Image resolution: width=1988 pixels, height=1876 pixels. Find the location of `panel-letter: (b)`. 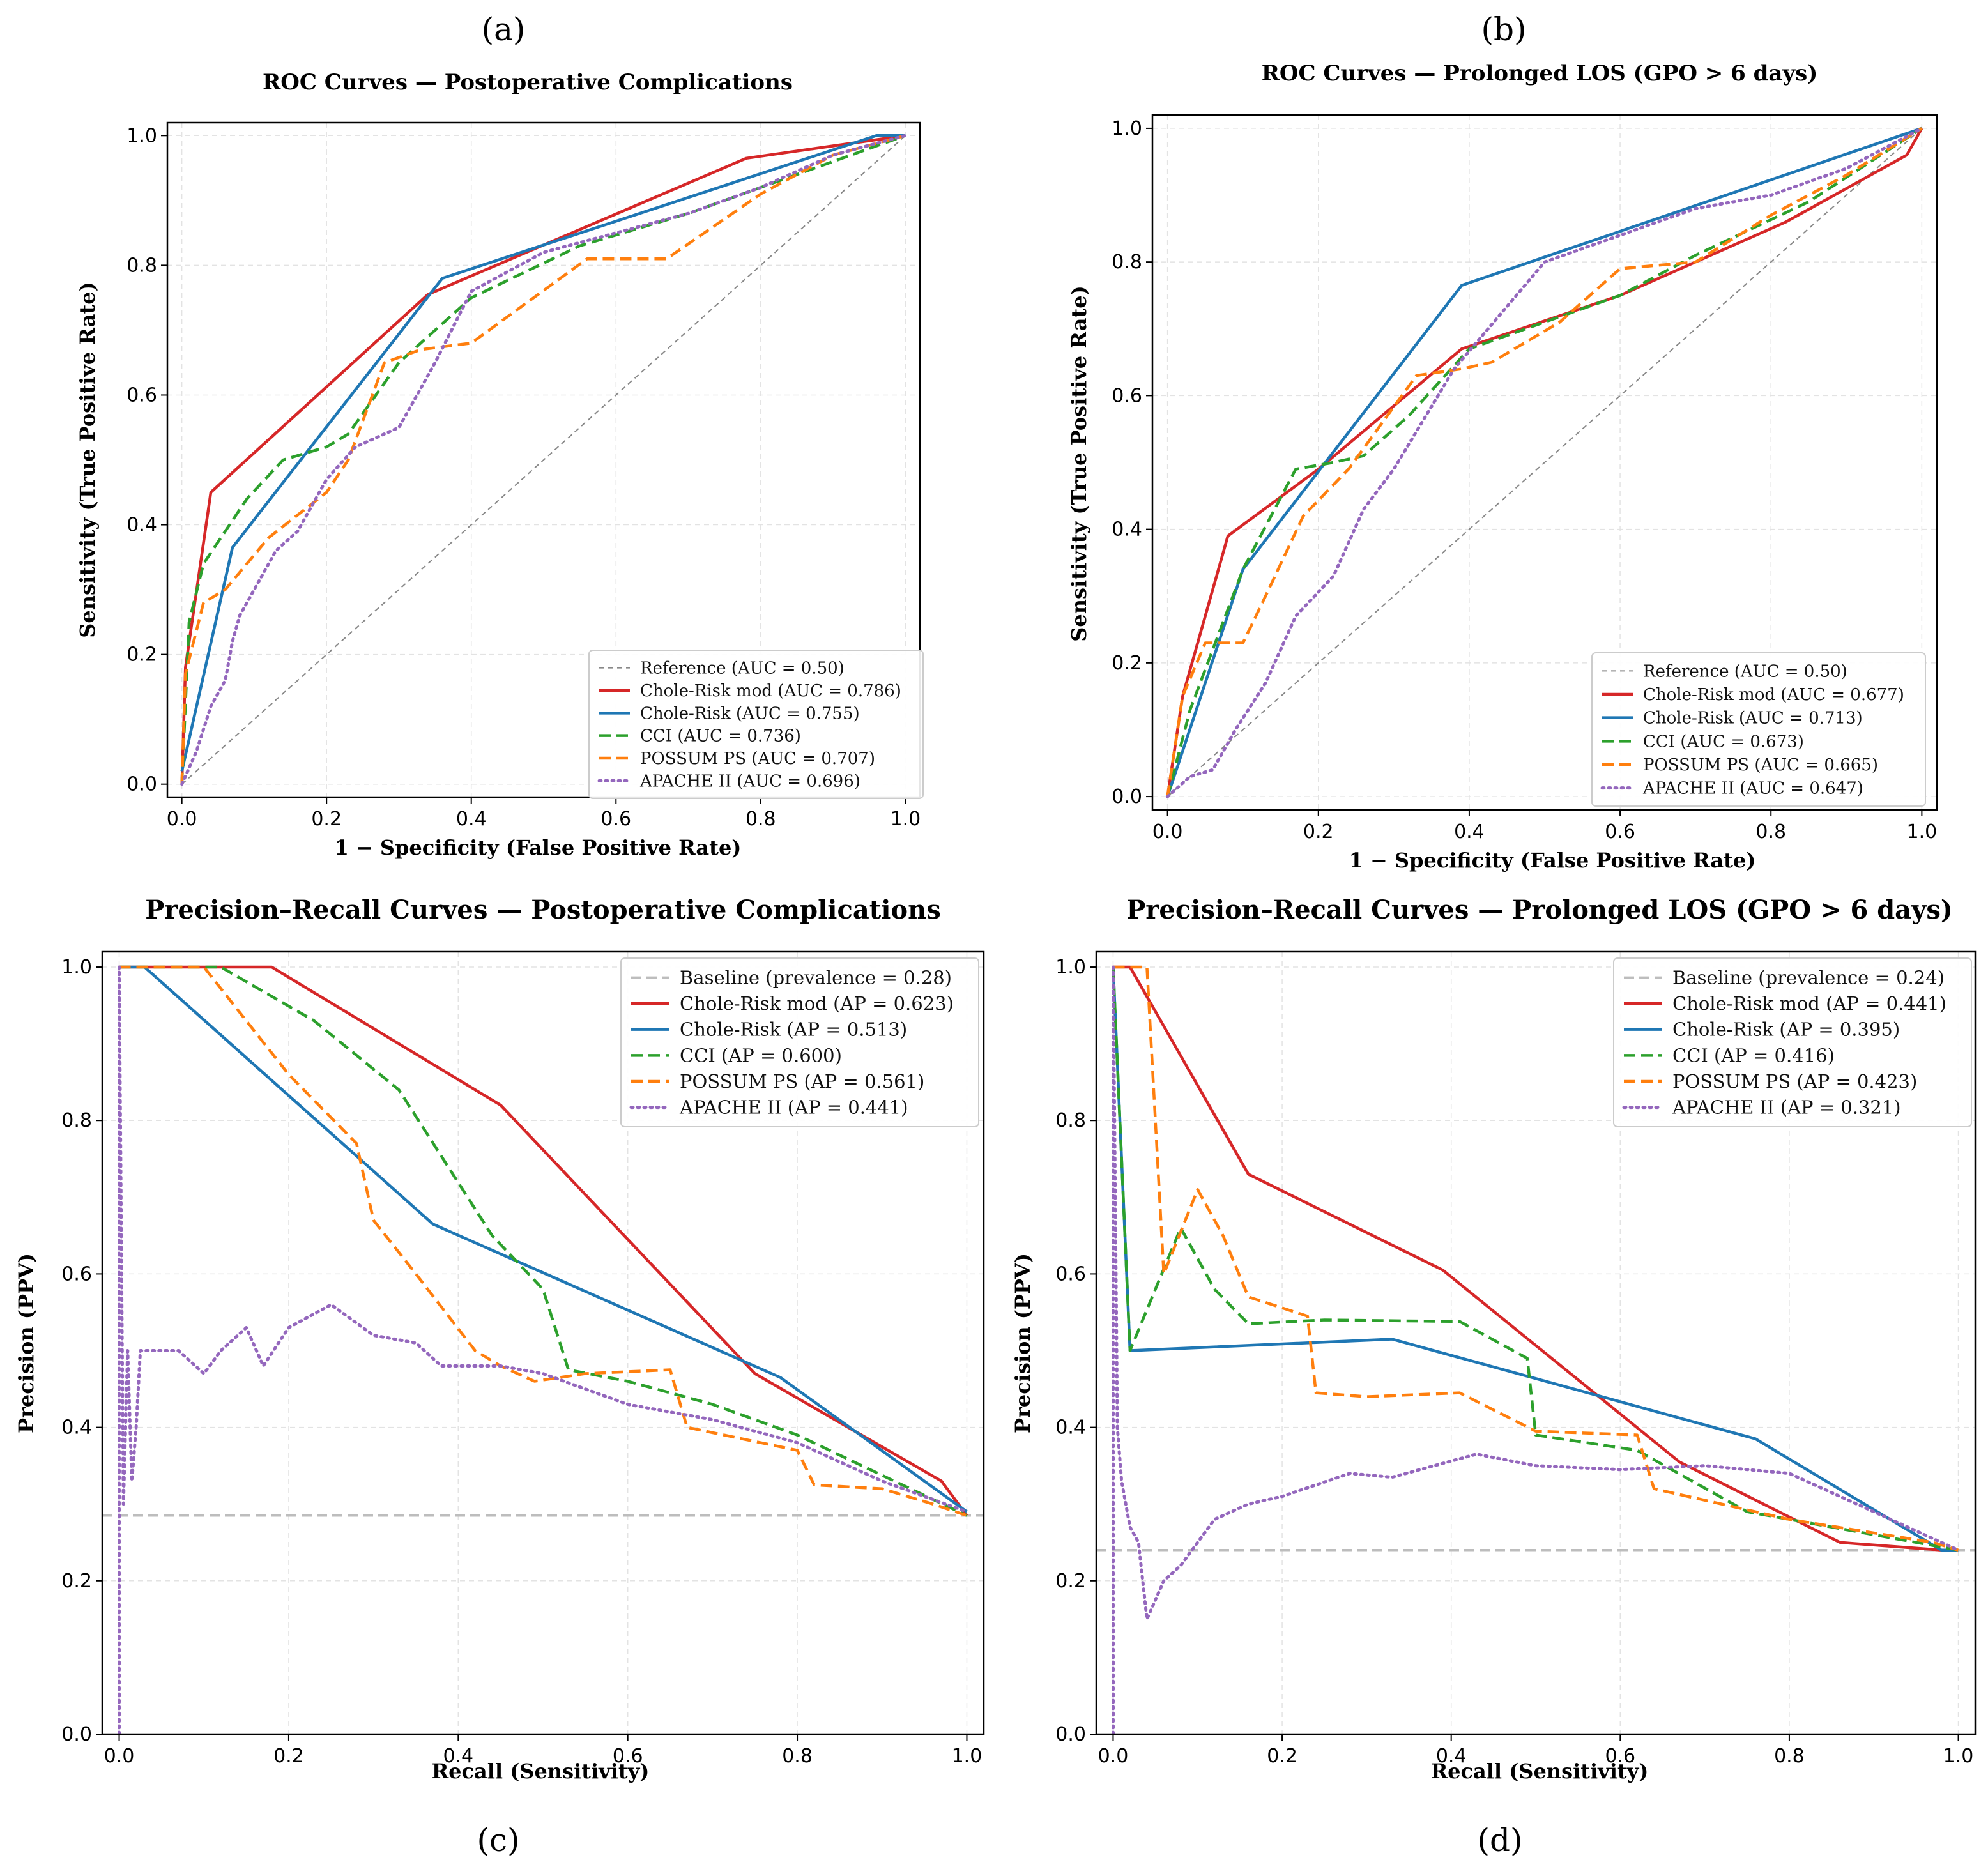

panel-letter: (b) is located at coordinates (1503, 29).